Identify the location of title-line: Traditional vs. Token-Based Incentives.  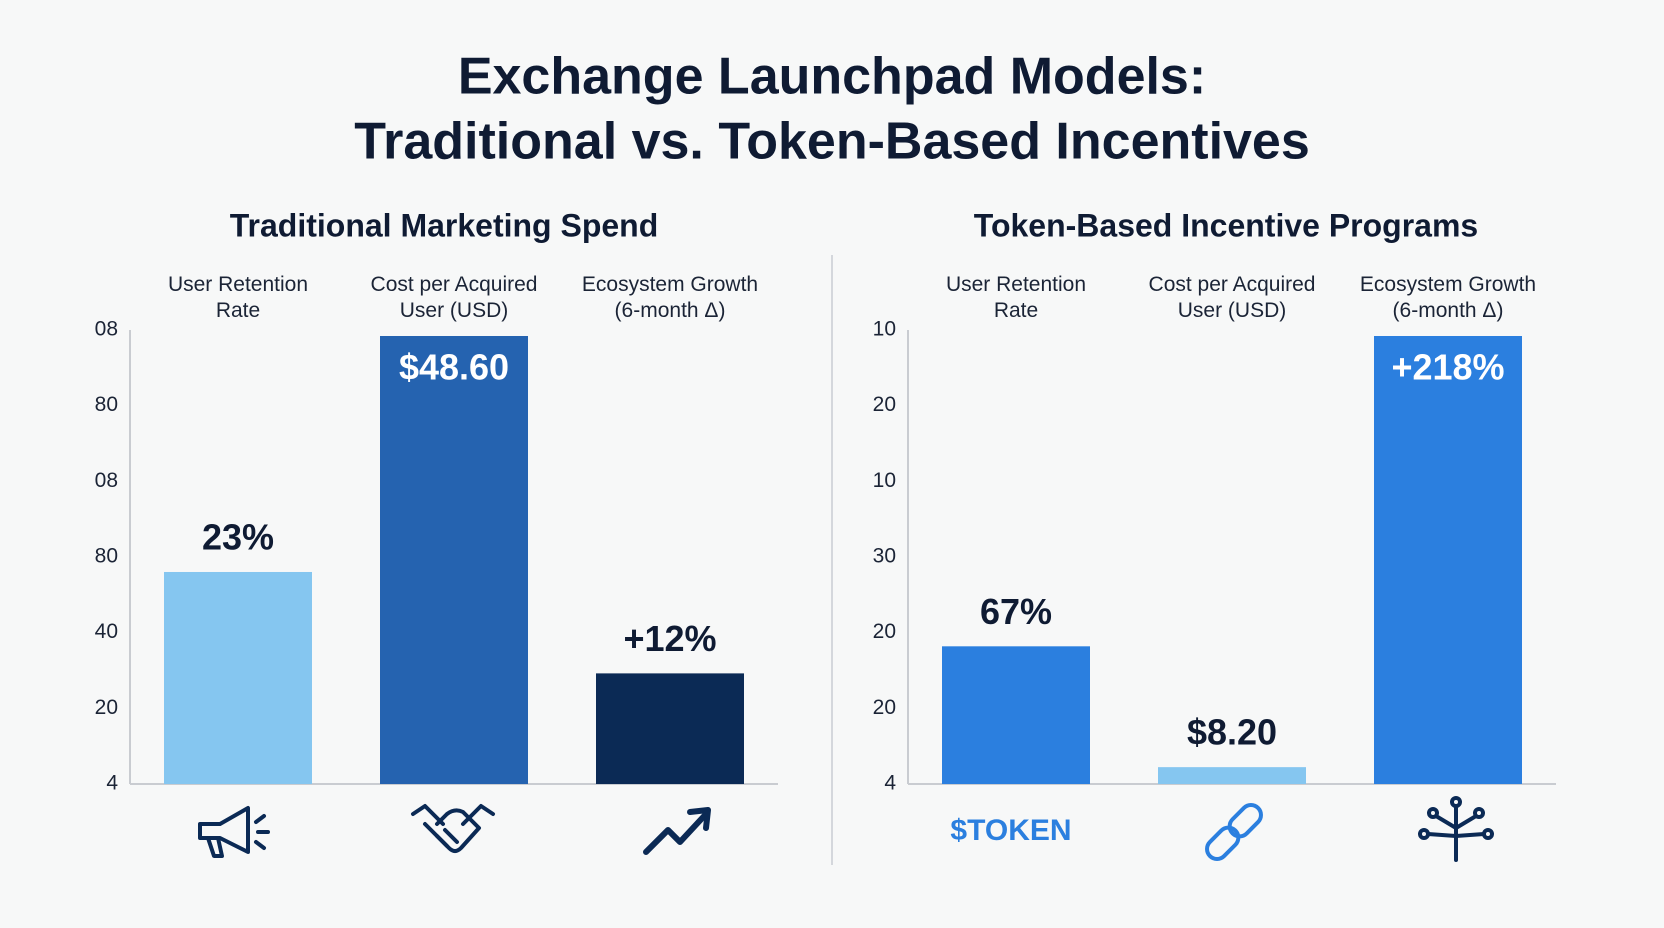
(832, 142).